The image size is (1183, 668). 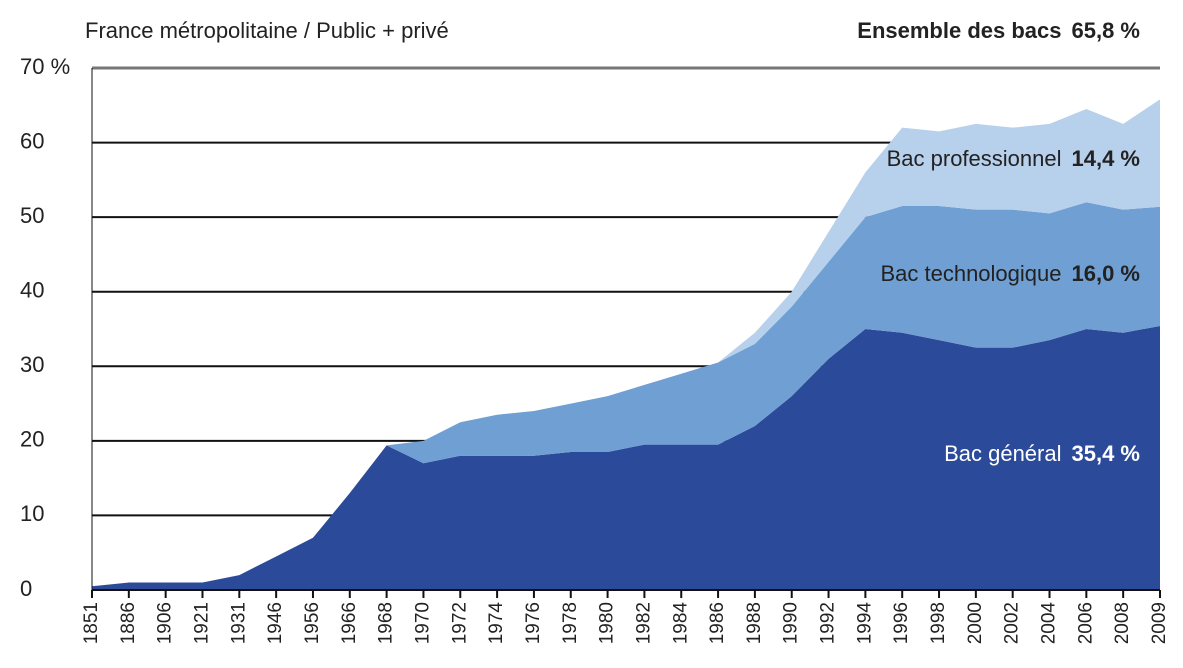 I want to click on series-value-label: 16,0 %, so click(x=1106, y=273).